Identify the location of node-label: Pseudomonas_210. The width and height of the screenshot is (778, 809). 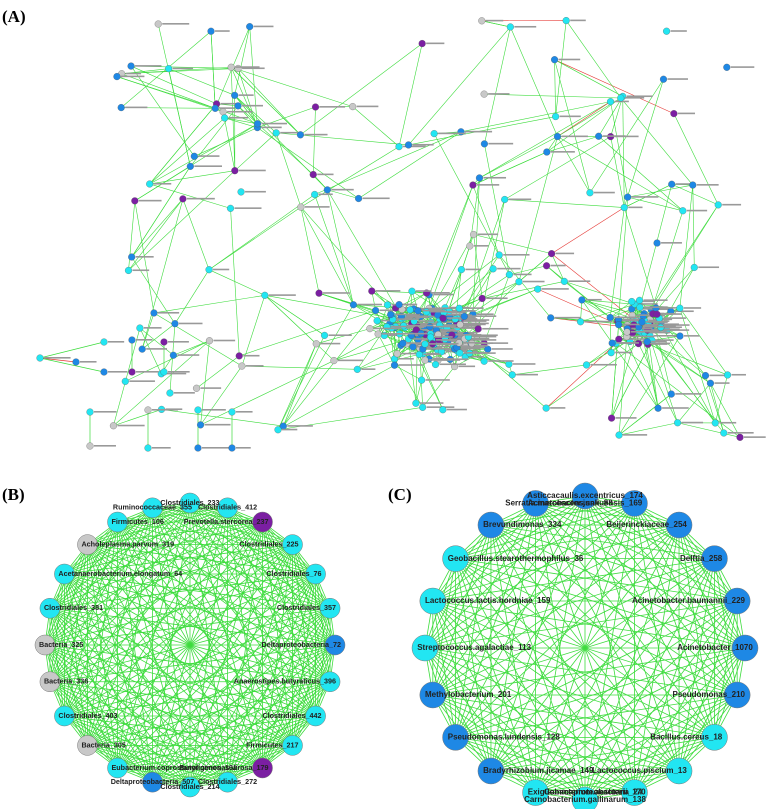
(708, 694).